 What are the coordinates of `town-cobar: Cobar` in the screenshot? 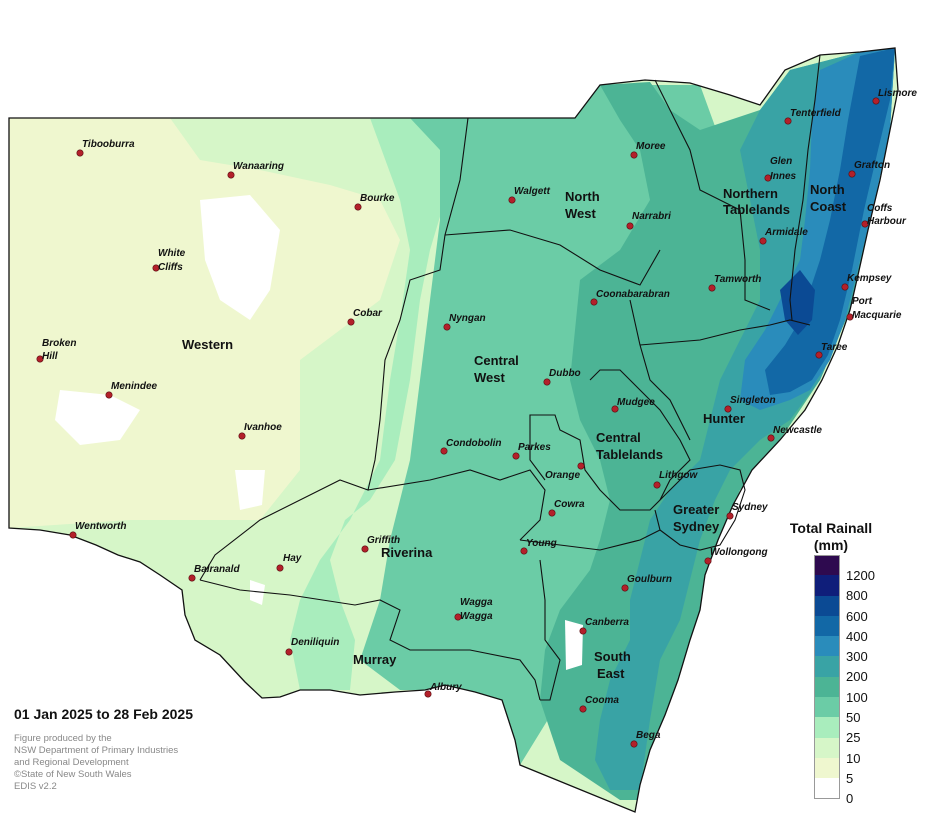 It's located at (365, 317).